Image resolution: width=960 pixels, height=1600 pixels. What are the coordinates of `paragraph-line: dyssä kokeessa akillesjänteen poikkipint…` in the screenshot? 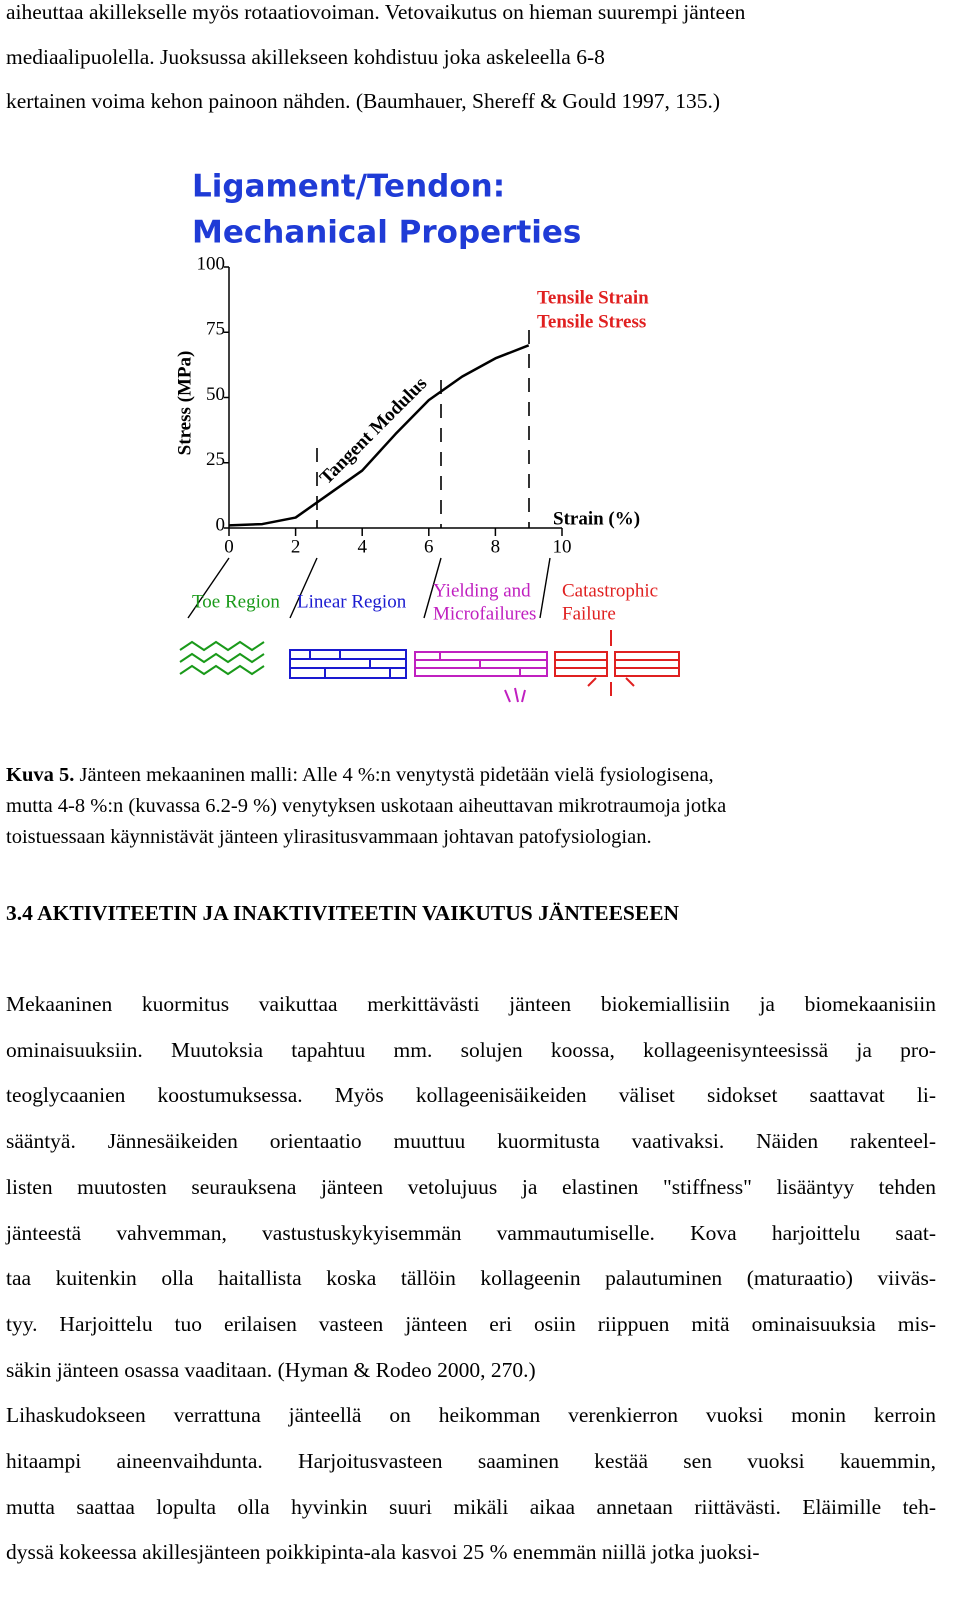 It's located at (383, 1552).